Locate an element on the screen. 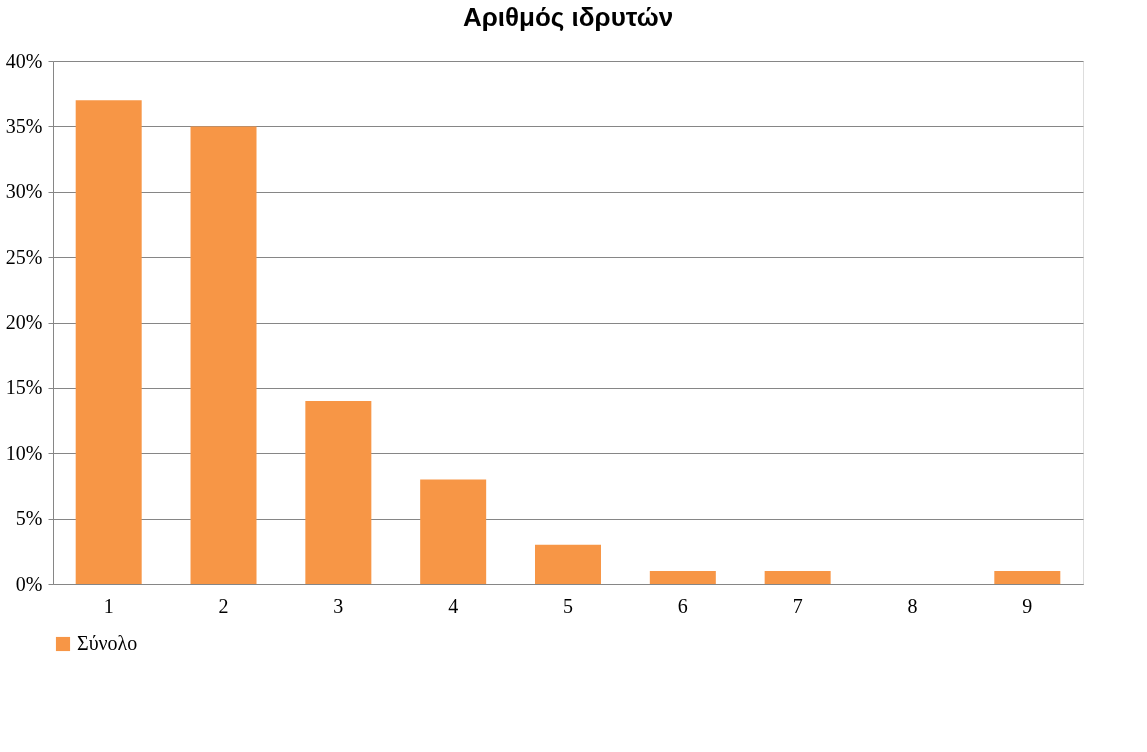  x-tick-label: 8 is located at coordinates (912, 605).